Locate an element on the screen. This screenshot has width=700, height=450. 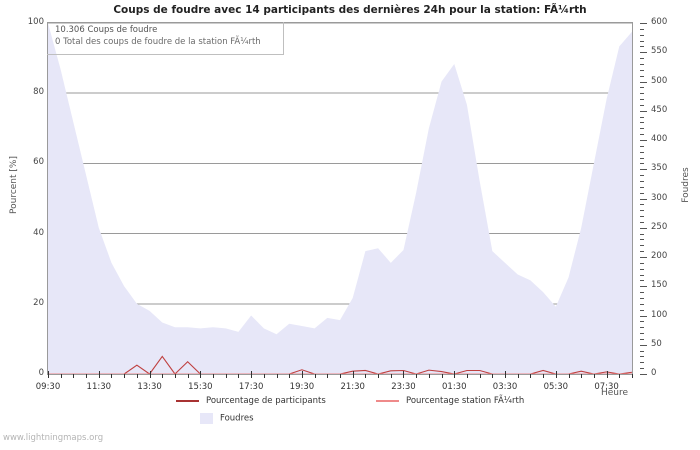
x-axis-tick-label: 07:30 is located at coordinates (606, 387).